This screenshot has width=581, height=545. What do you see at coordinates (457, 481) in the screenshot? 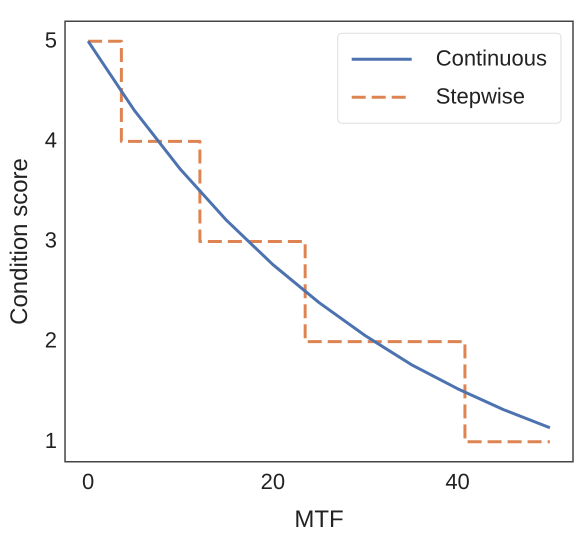
I see `x-tick-label: 40` at bounding box center [457, 481].